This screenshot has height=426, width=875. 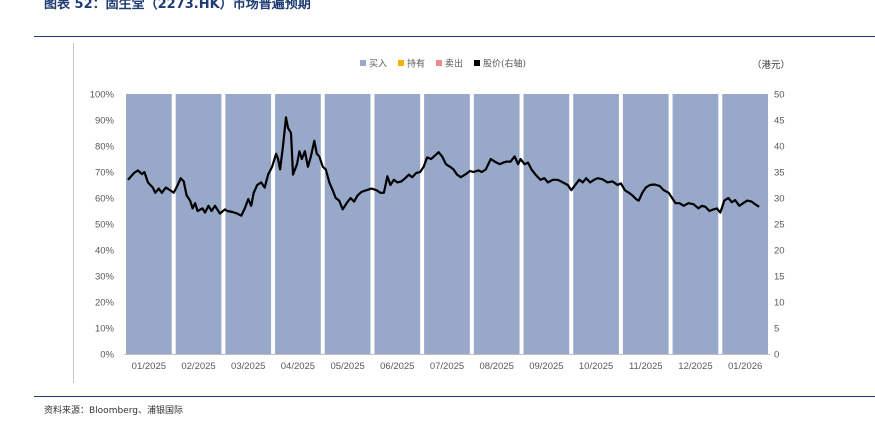 I want to click on x-tick-label: 02/2025, so click(x=198, y=366).